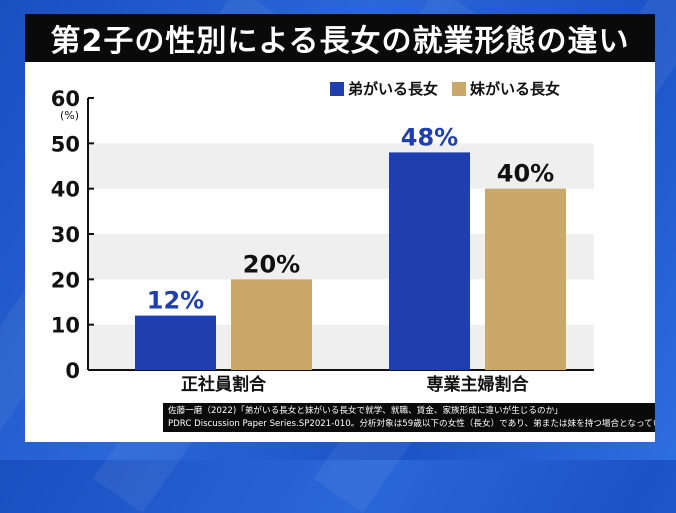 Image resolution: width=676 pixels, height=513 pixels. I want to click on legend-item-sister: 妹がいる長女, so click(506, 88).